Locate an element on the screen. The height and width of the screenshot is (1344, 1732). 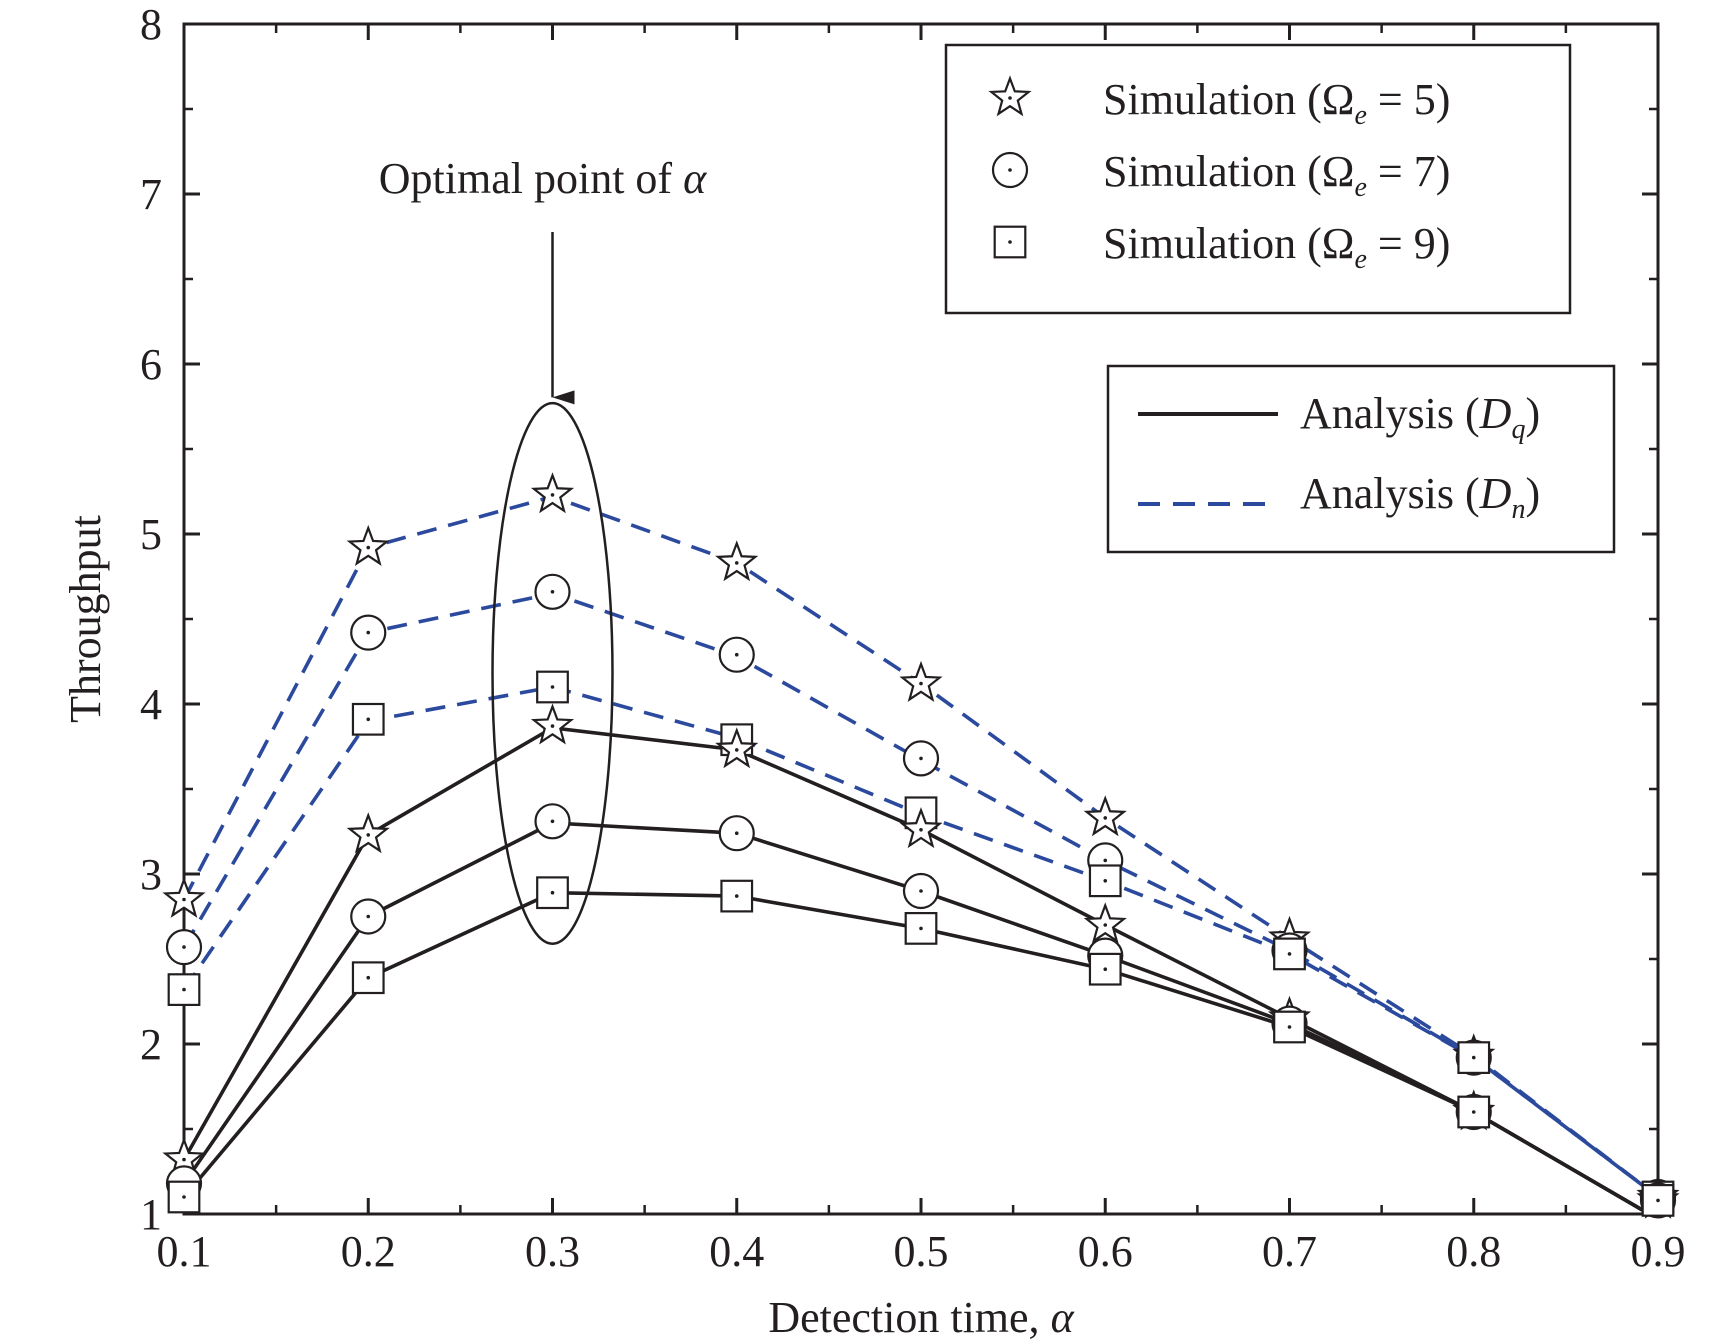
x-tick-label: 0.5 is located at coordinates (921, 1251).